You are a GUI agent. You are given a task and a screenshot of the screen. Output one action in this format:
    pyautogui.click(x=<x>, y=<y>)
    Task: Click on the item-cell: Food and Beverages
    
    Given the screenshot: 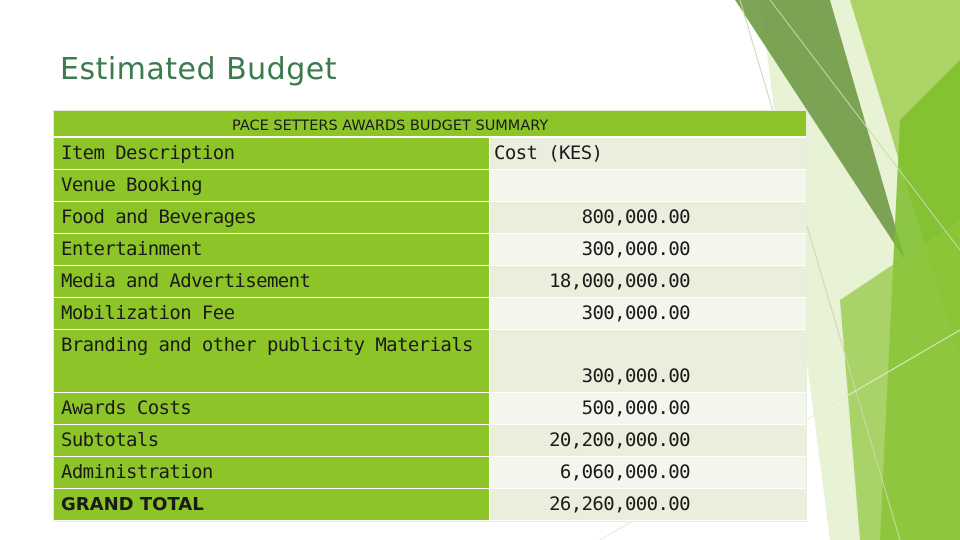 What is the action you would take?
    pyautogui.click(x=271, y=217)
    